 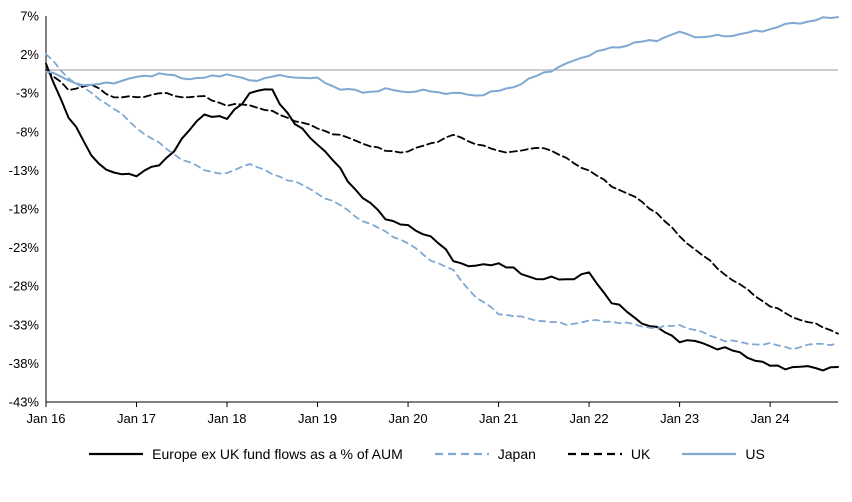 I want to click on y-tick-label: -28%, so click(x=24, y=286).